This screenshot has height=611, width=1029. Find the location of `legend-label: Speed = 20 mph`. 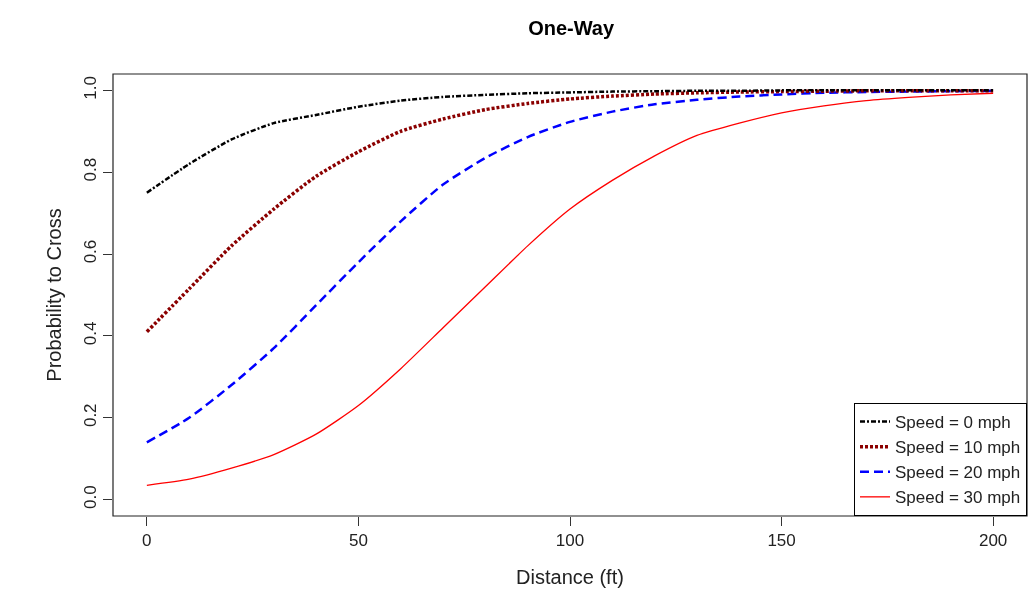

legend-label: Speed = 20 mph is located at coordinates (958, 473).